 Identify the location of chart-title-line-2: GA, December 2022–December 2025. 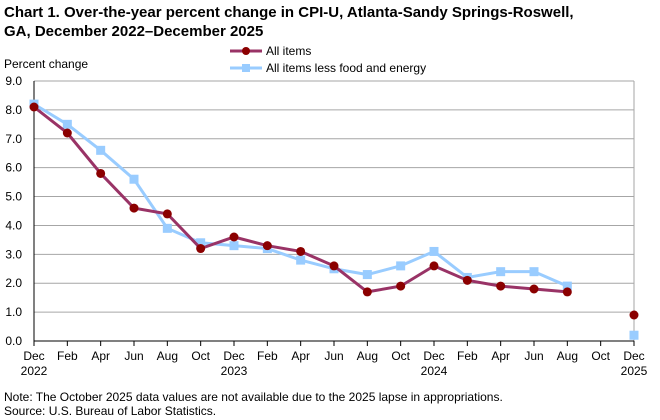
(133, 31).